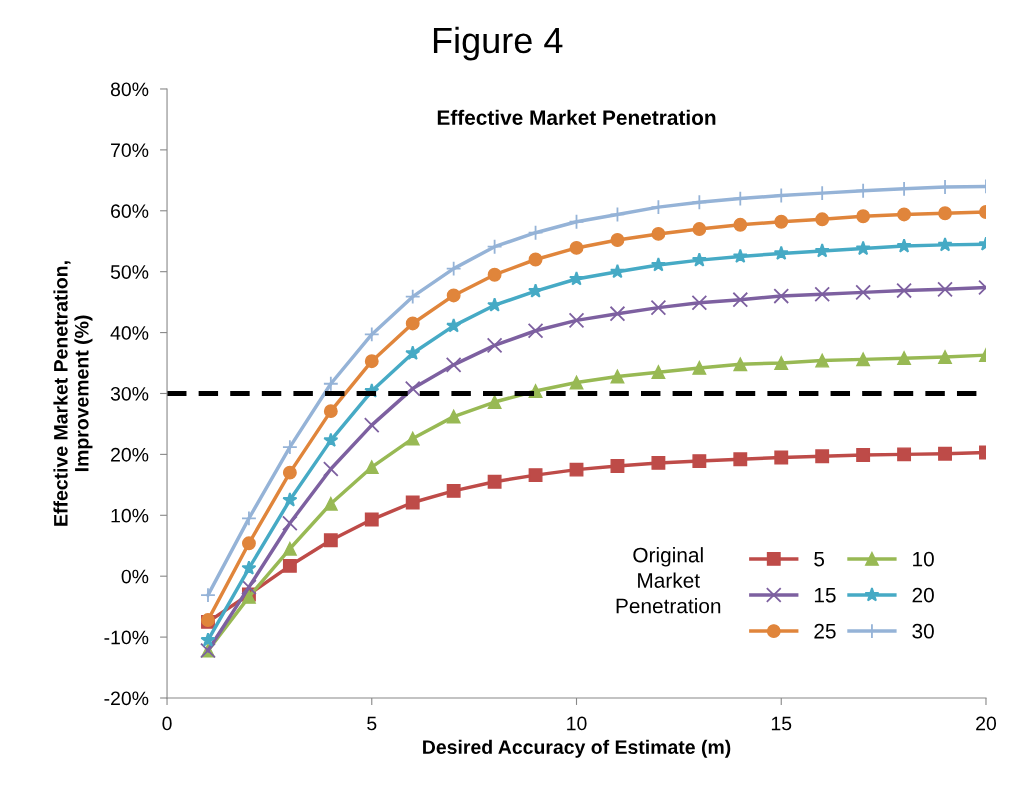 The height and width of the screenshot is (793, 1021). Describe the element at coordinates (819, 559) in the screenshot. I see `legend-label: 5` at that location.